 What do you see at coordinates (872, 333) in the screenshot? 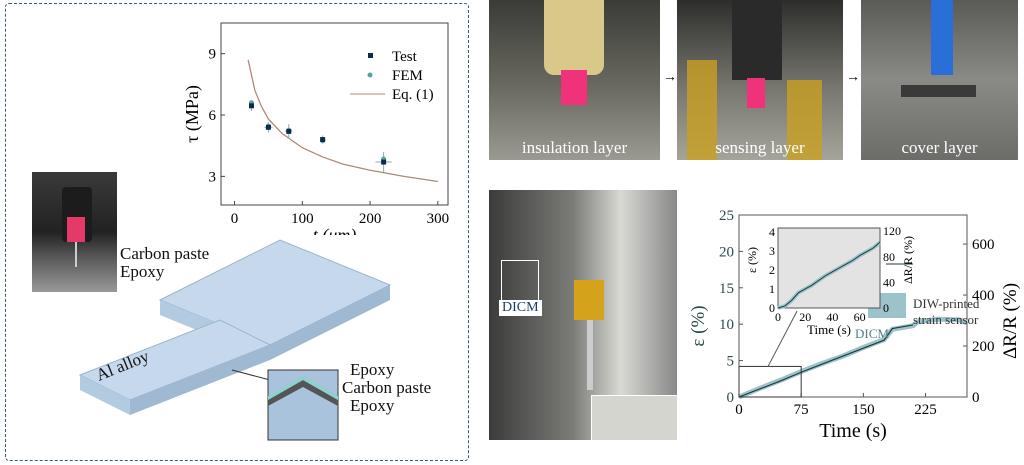
I see `legend-label: DICM` at bounding box center [872, 333].